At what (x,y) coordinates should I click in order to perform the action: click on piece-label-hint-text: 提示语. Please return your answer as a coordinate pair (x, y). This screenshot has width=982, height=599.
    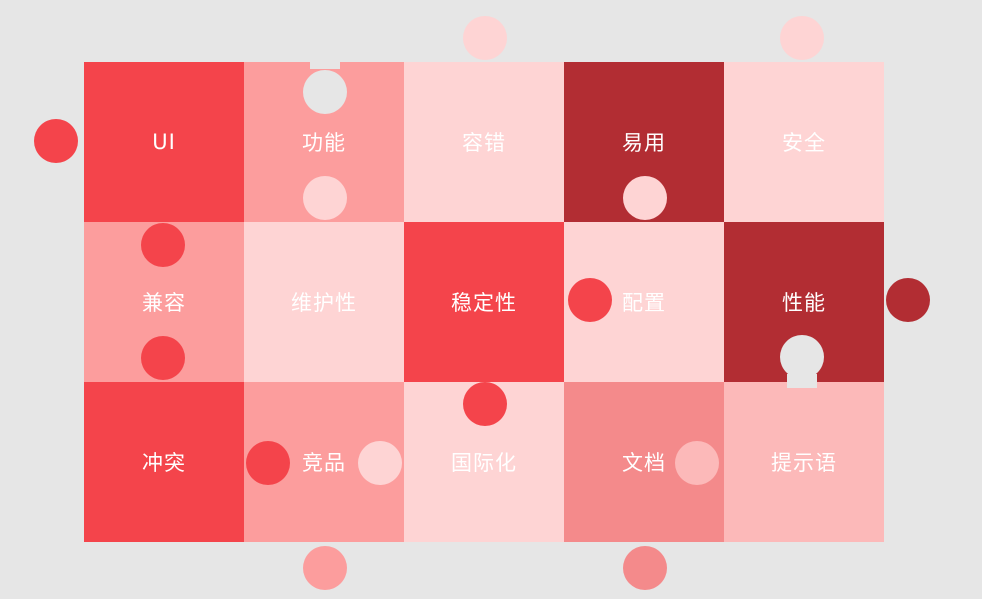
    Looking at the image, I should click on (804, 463).